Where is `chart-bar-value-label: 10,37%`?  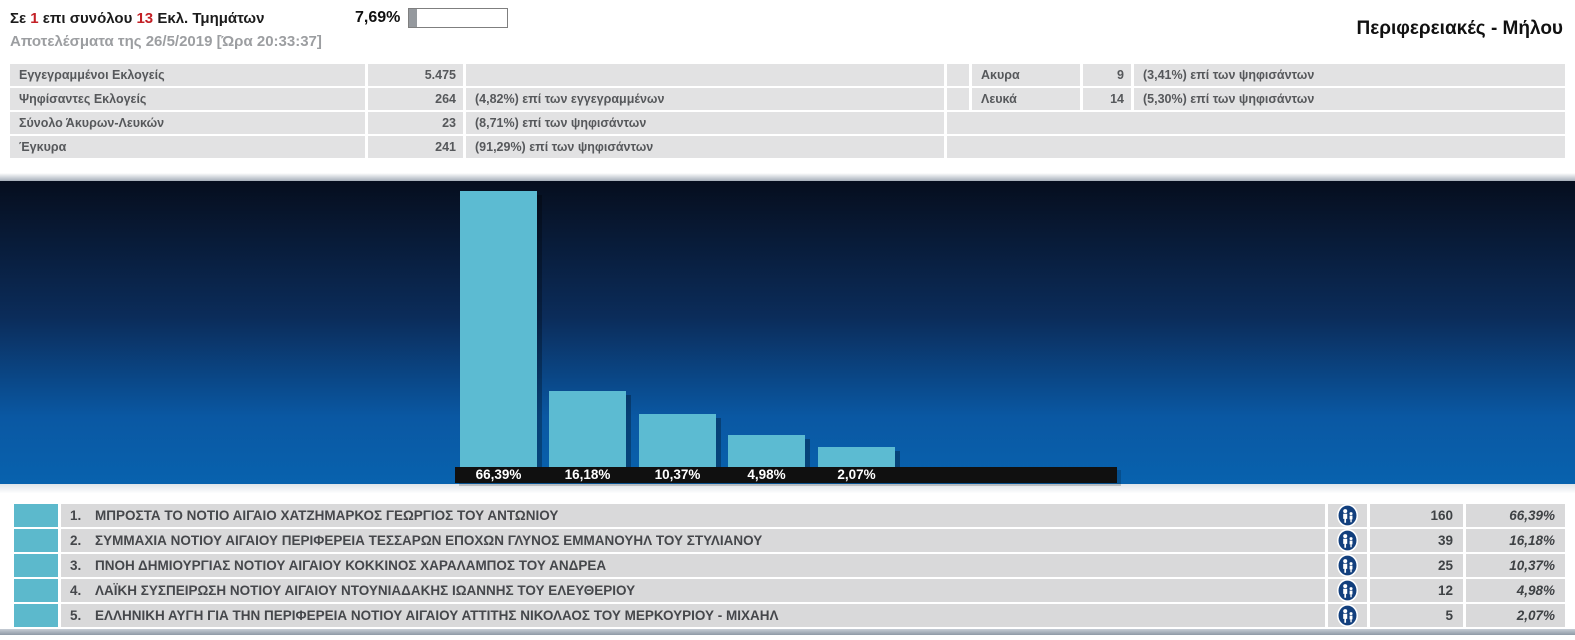
chart-bar-value-label: 10,37% is located at coordinates (677, 474).